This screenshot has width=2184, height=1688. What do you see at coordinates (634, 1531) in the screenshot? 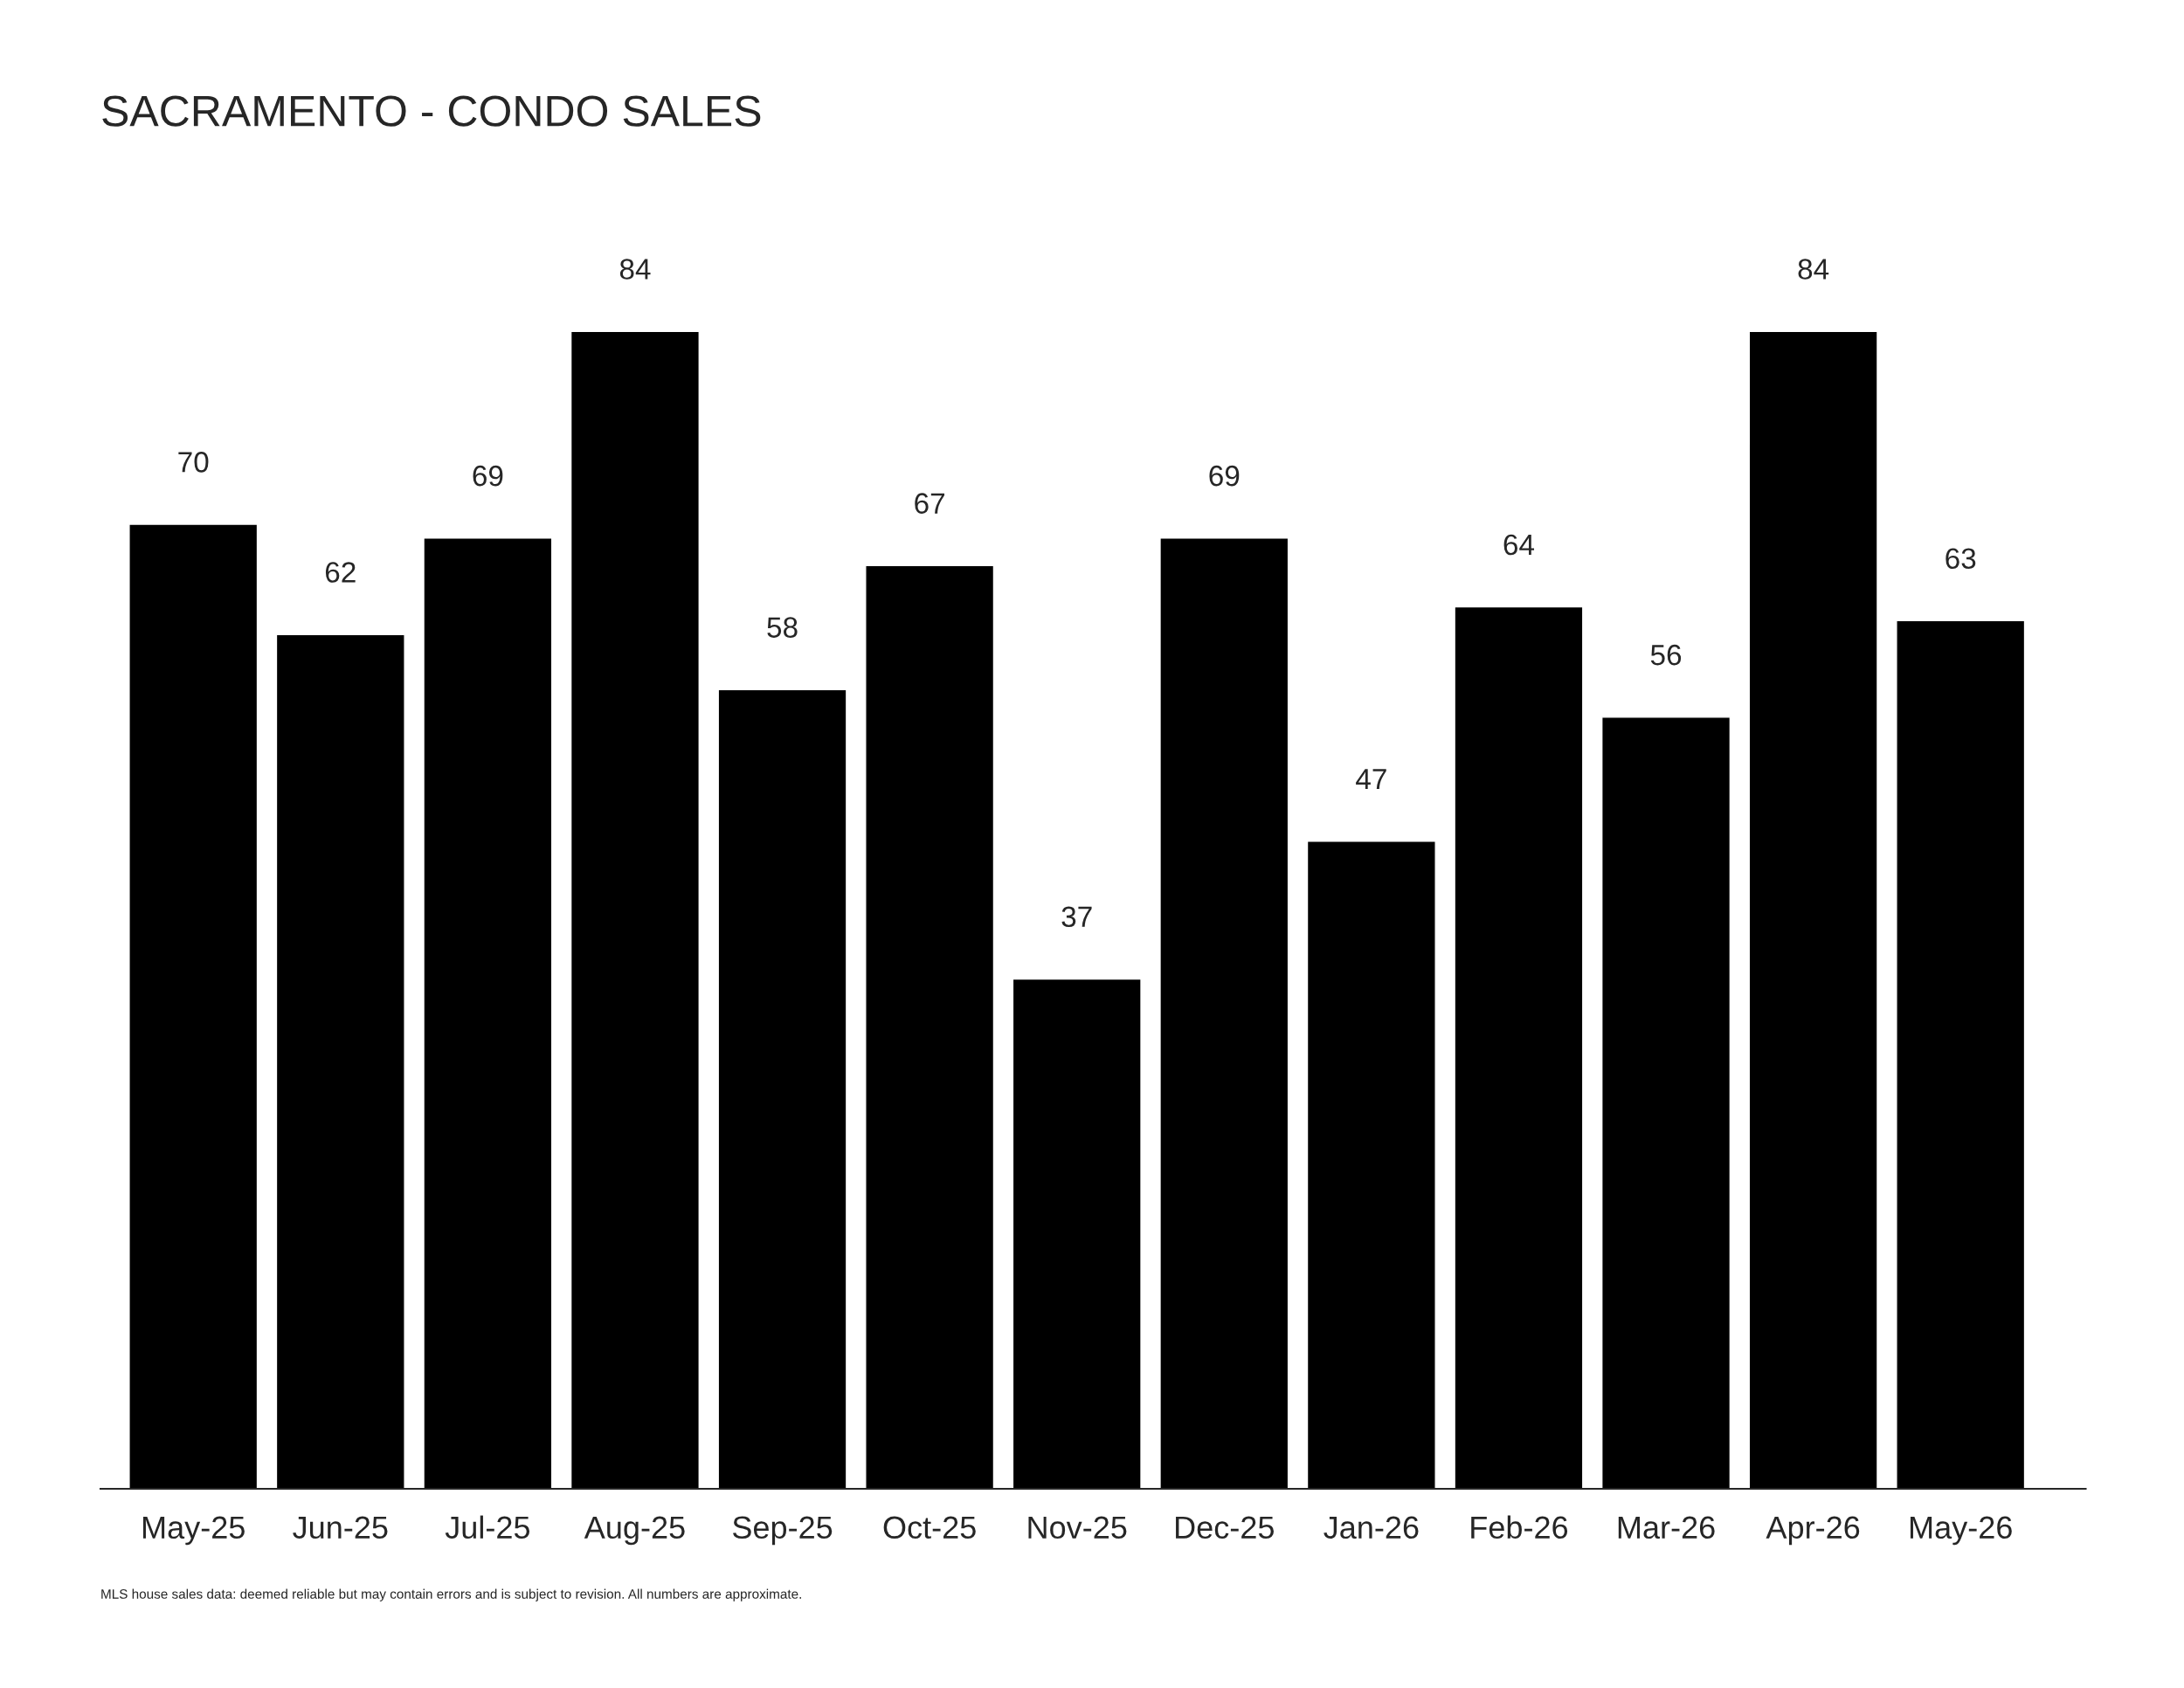
I see `x-tick-label: Aug-25` at bounding box center [634, 1531].